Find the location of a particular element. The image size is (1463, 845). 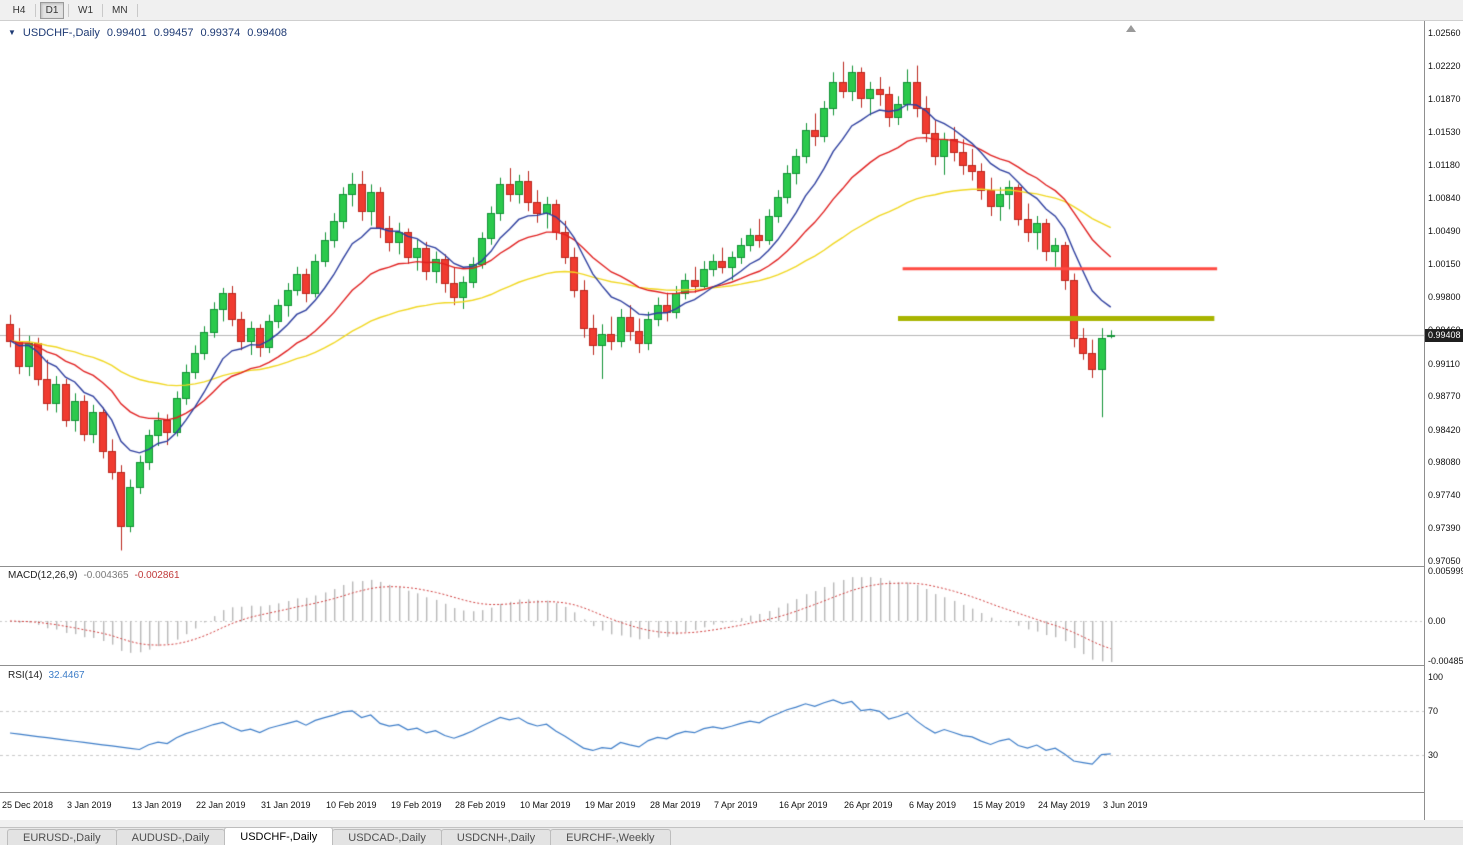

price-axis-label: 0.97740 is located at coordinates (1444, 495).